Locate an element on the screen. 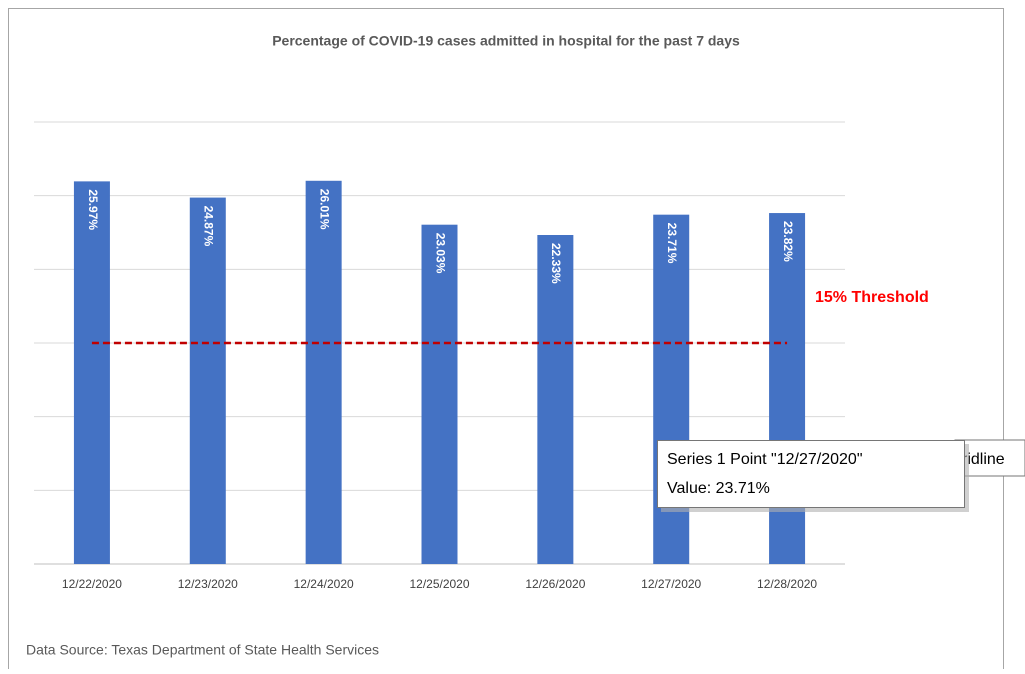 The image size is (1025, 674). threshold-label: 15% Threshold is located at coordinates (872, 297).